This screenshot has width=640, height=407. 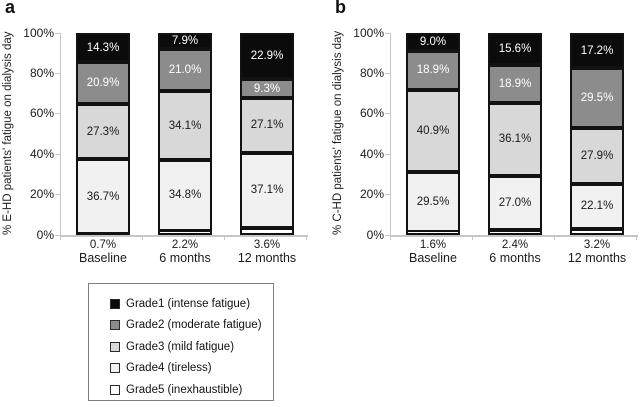 What do you see at coordinates (340, 8) in the screenshot?
I see `panel-letter-b: b` at bounding box center [340, 8].